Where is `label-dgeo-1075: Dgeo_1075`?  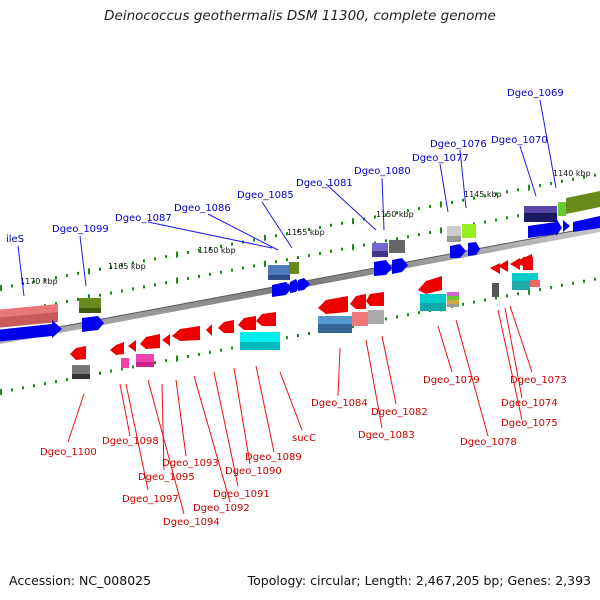
label-dgeo-1075: Dgeo_1075 is located at coordinates (529, 423).